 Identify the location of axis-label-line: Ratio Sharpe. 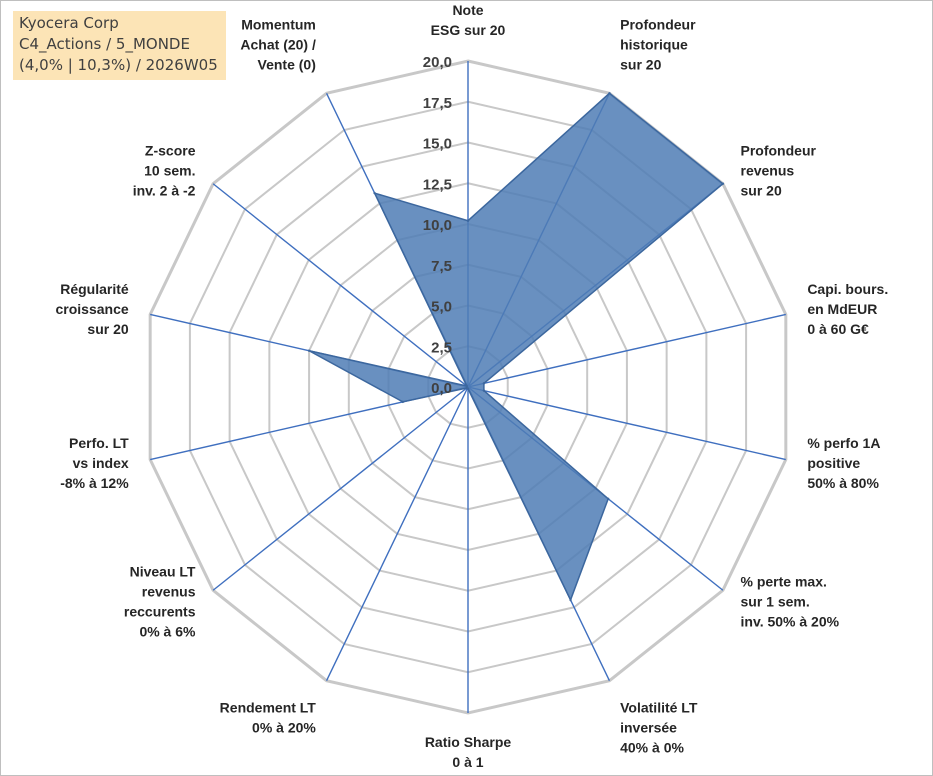
(468, 742).